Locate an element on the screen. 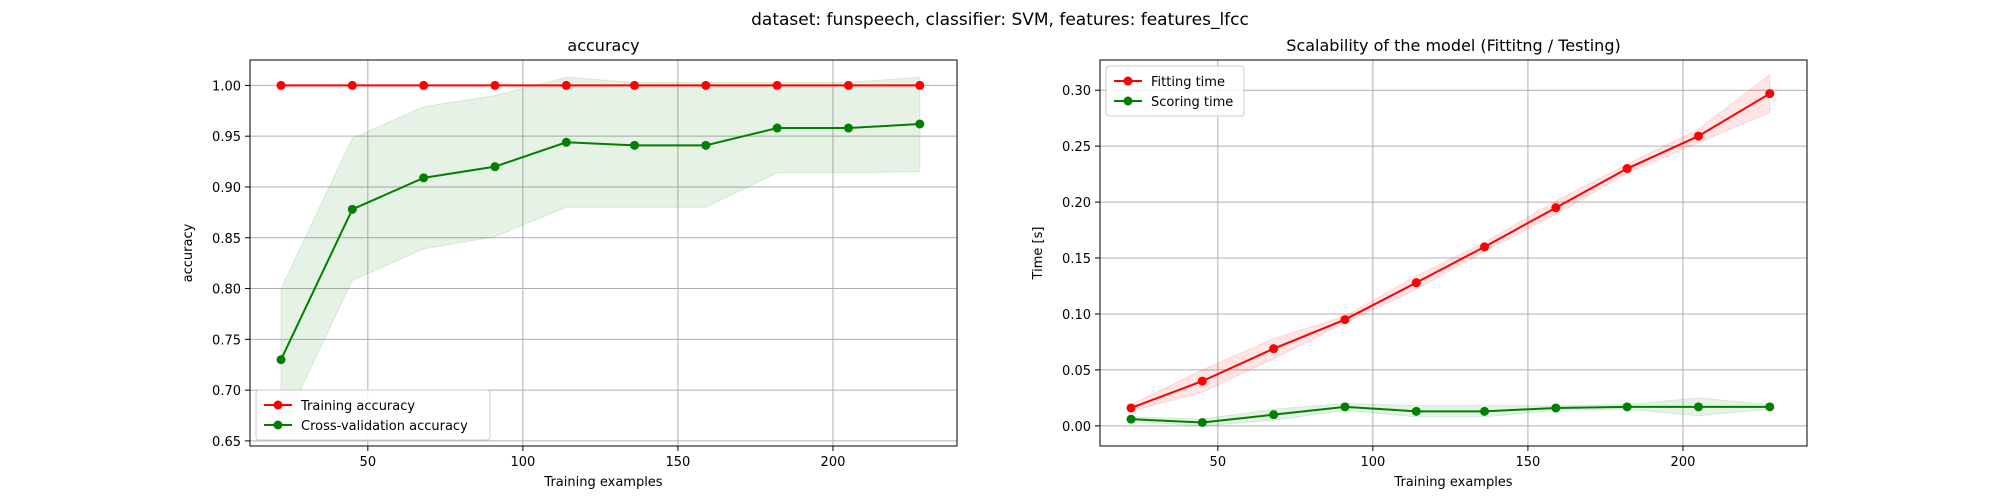 This screenshot has height=500, width=2000. y-tick-label: 0.30 is located at coordinates (1076, 91).